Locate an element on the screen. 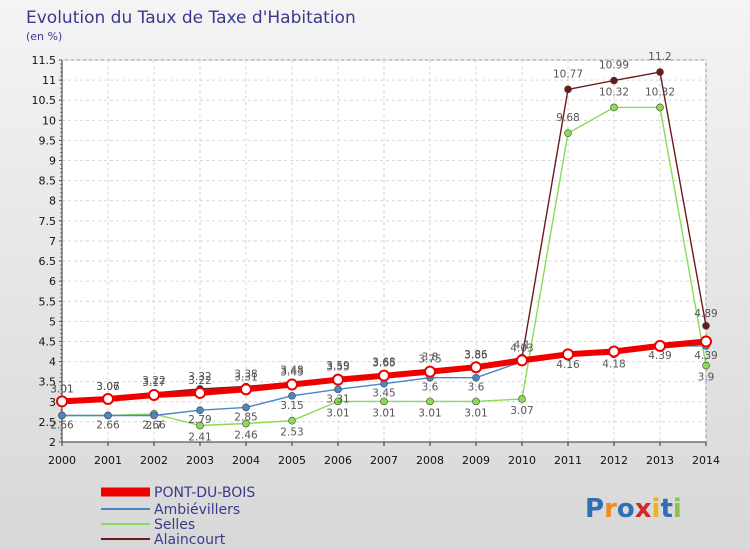 Image resolution: width=750 pixels, height=550 pixels. x-tick-label: 2002 is located at coordinates (154, 460).